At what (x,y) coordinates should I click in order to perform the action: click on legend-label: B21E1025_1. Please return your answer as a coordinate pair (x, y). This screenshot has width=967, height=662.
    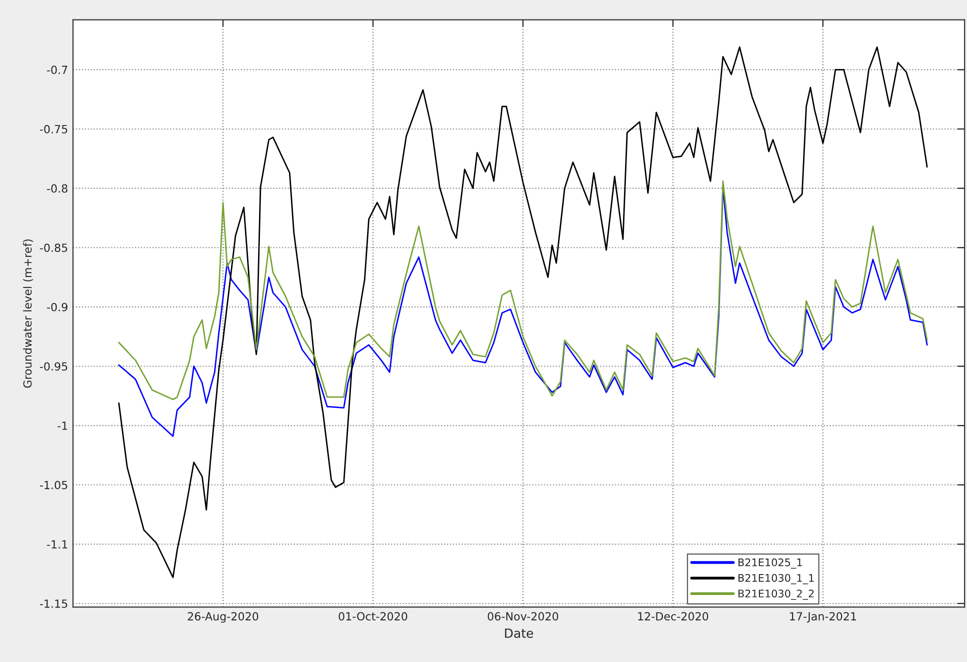
    Looking at the image, I should click on (770, 563).